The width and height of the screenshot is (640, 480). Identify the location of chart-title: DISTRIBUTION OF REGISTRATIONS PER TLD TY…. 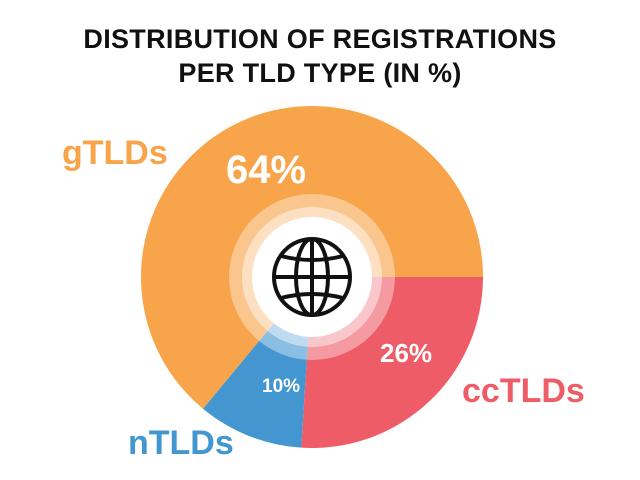
(320, 56).